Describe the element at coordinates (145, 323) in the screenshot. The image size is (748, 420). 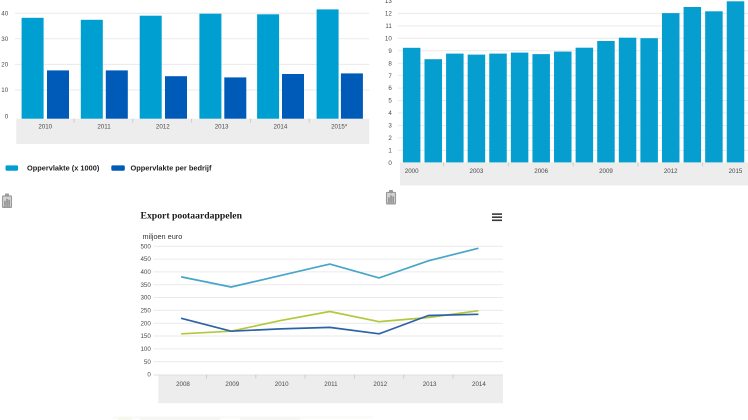
I see `svg-text: 200` at that location.